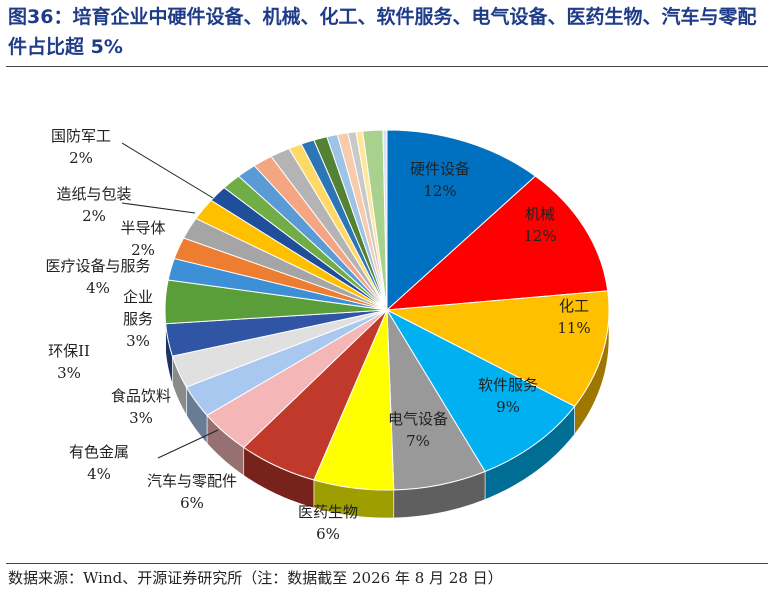 This screenshot has width=774, height=594. What do you see at coordinates (539, 214) in the screenshot?
I see `slice-label-name: 机械` at bounding box center [539, 214].